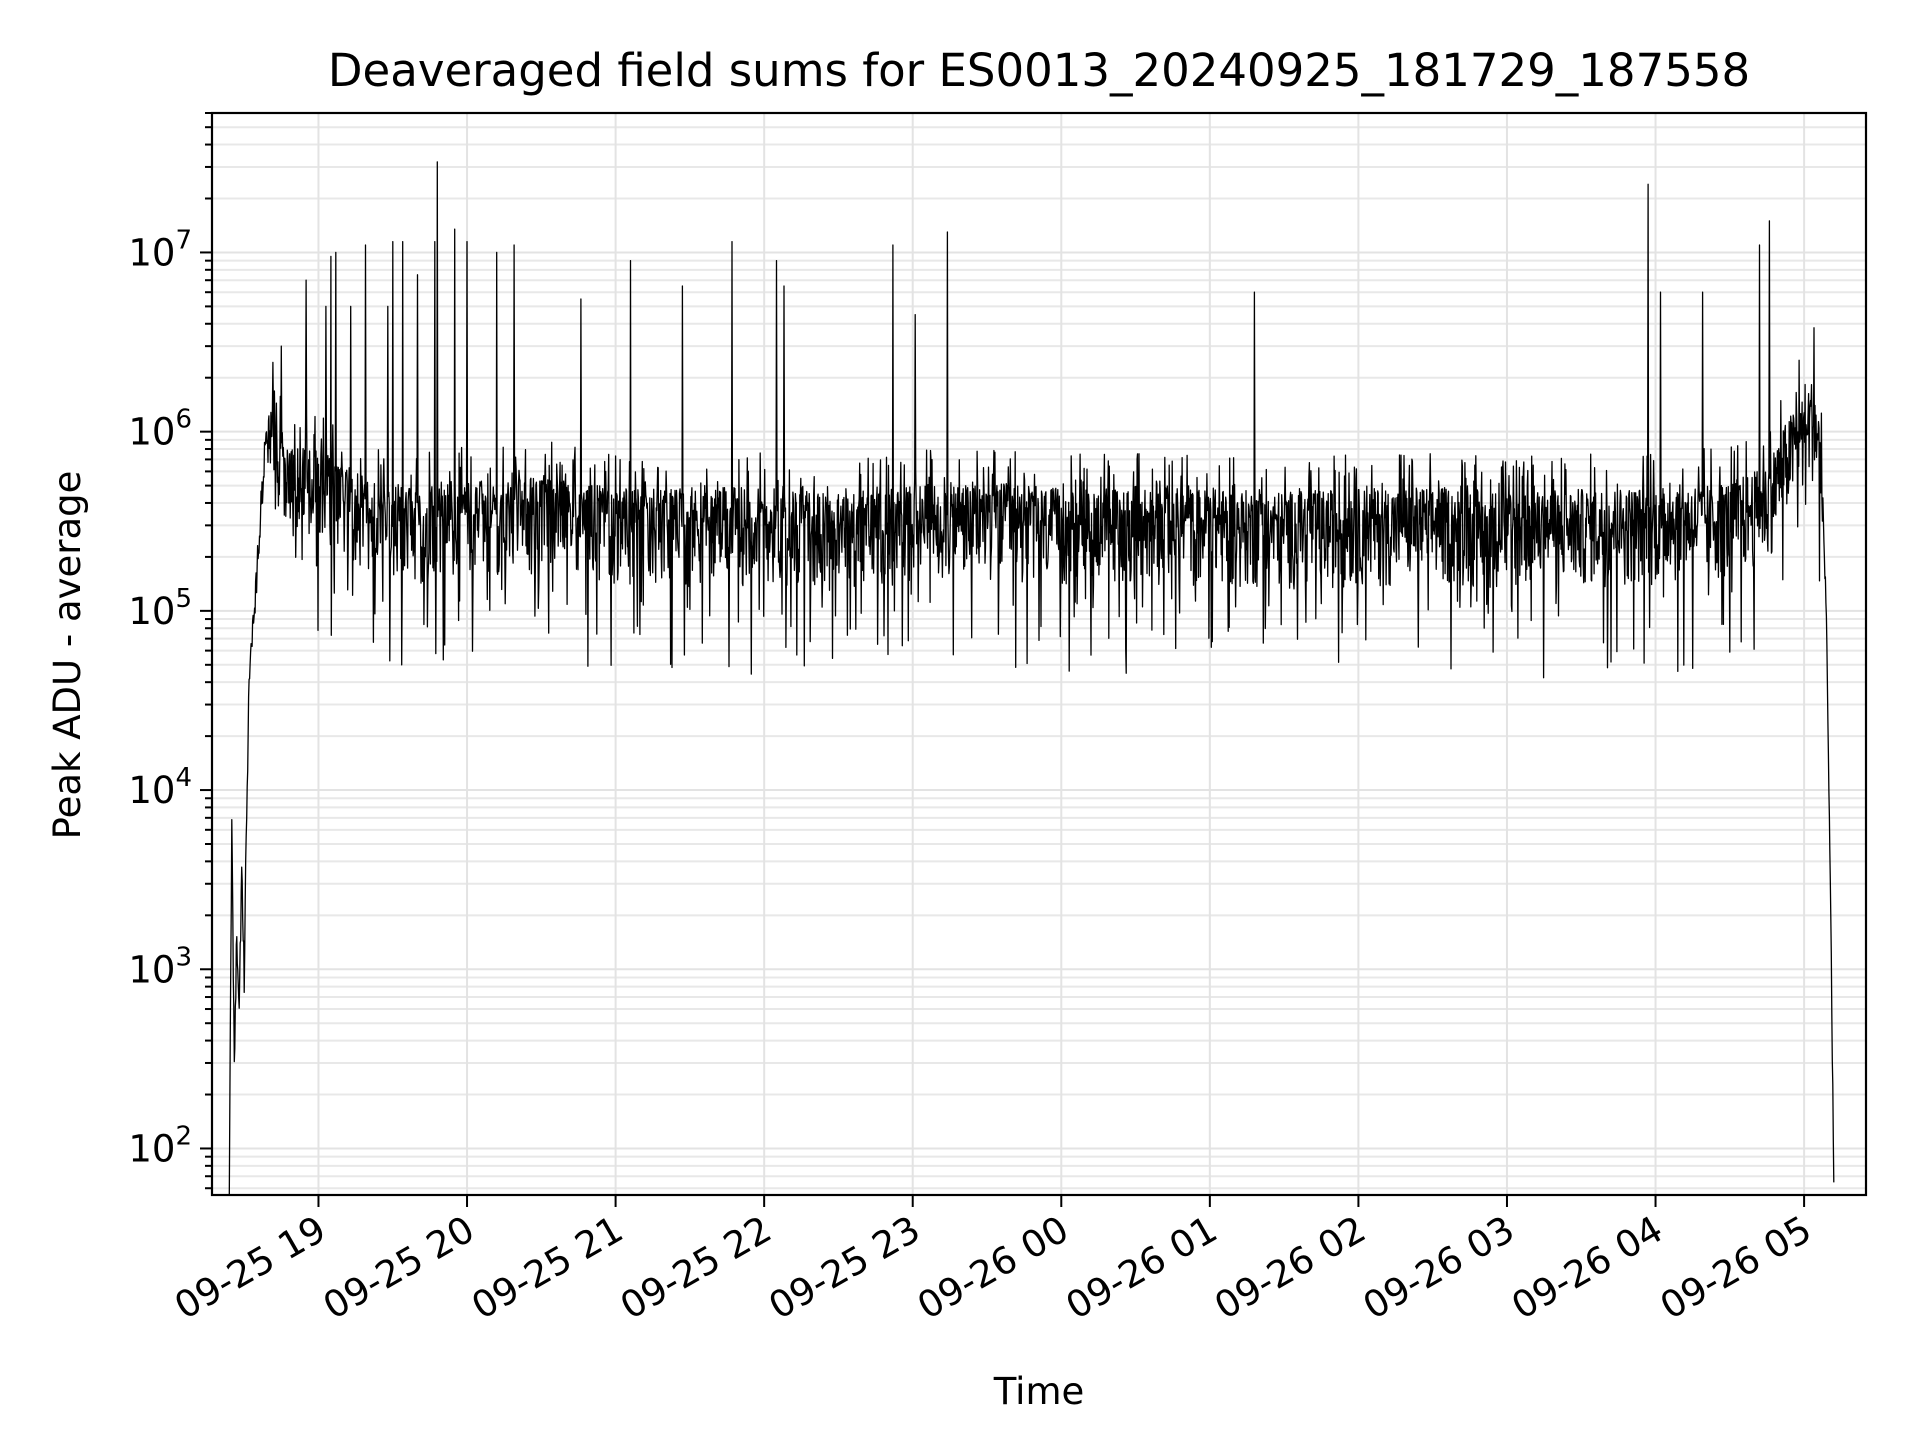 This screenshot has height=1440, width=1920. I want to click on x-tick-label: 09-25 23, so click(845, 1268).